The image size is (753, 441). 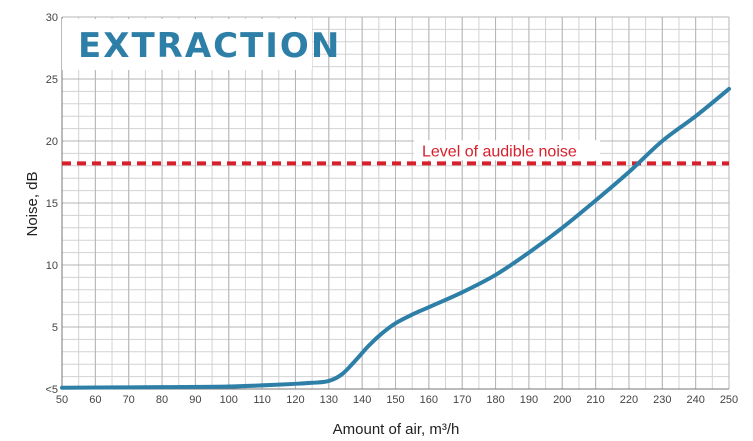 I want to click on x-tick-label: 200, so click(x=562, y=400).